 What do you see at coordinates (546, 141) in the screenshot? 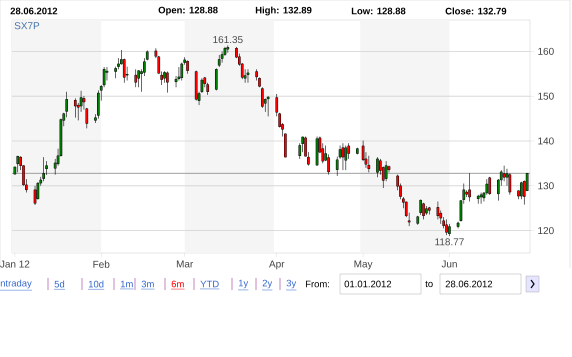
I see `y-tick-label: 140` at bounding box center [546, 141].